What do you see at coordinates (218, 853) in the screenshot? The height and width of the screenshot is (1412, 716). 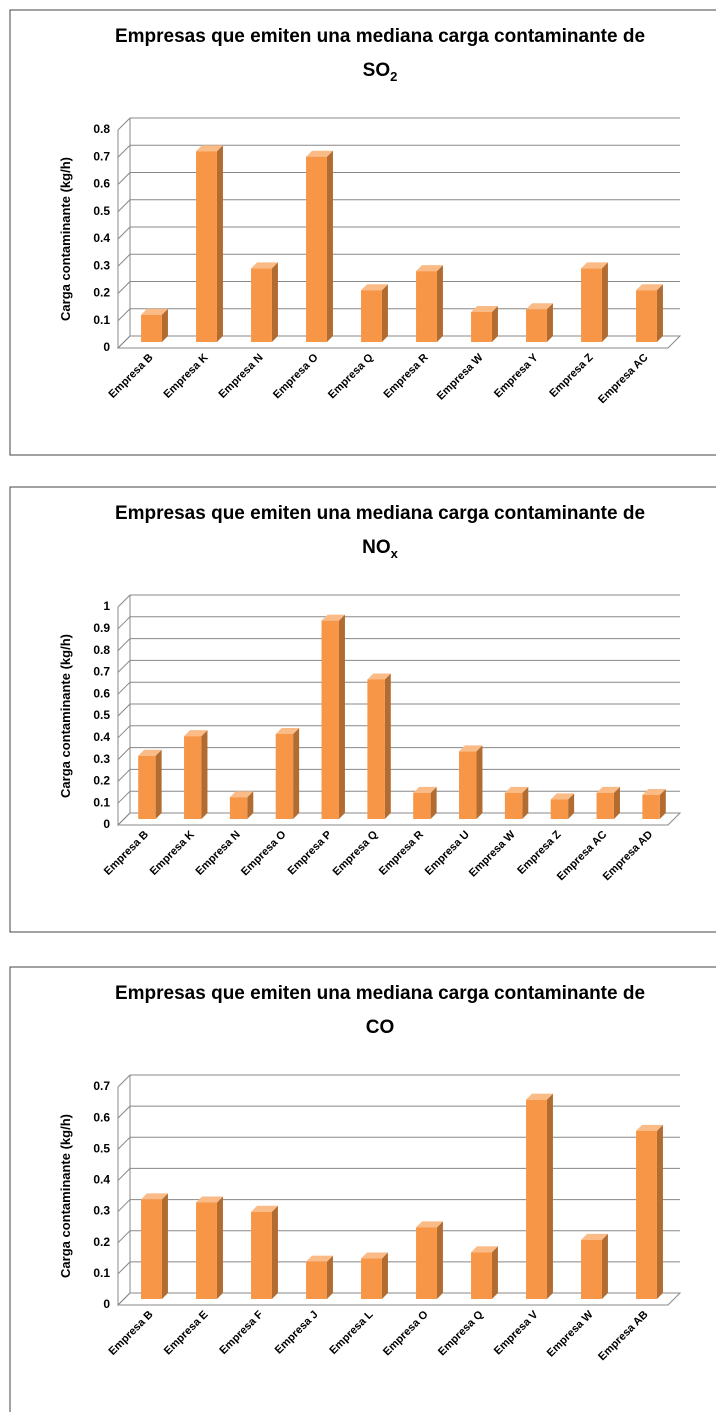 I see `x-tick-label: Empresa N` at bounding box center [218, 853].